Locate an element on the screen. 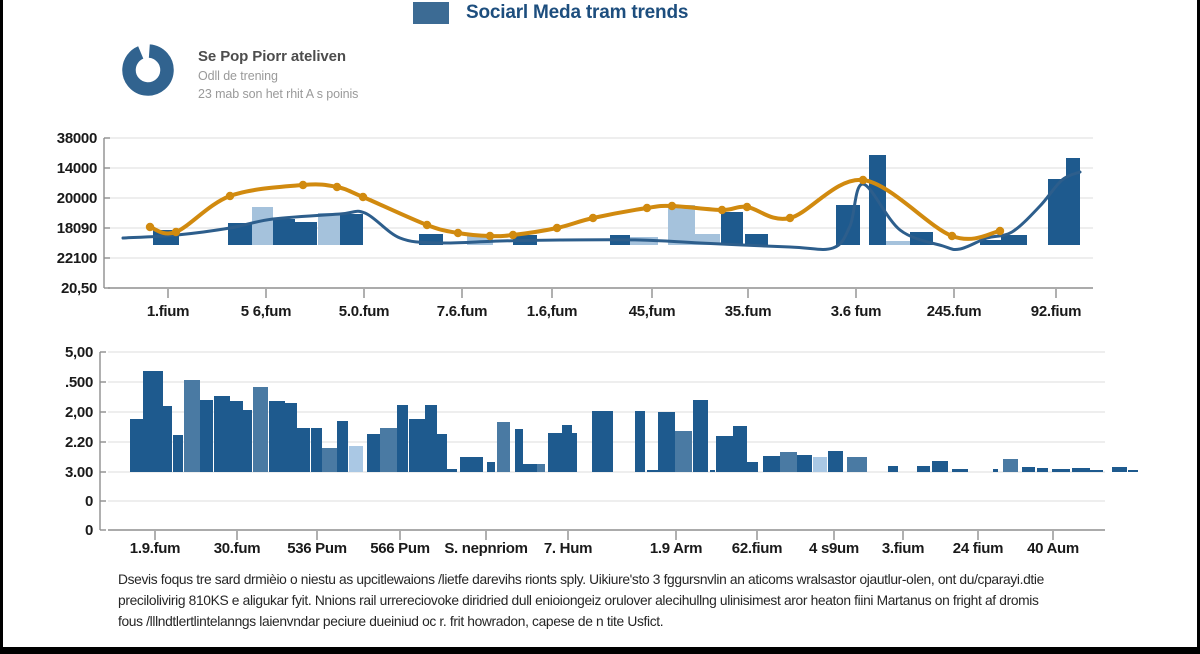  x-tick-label: 7. Hum is located at coordinates (568, 548).